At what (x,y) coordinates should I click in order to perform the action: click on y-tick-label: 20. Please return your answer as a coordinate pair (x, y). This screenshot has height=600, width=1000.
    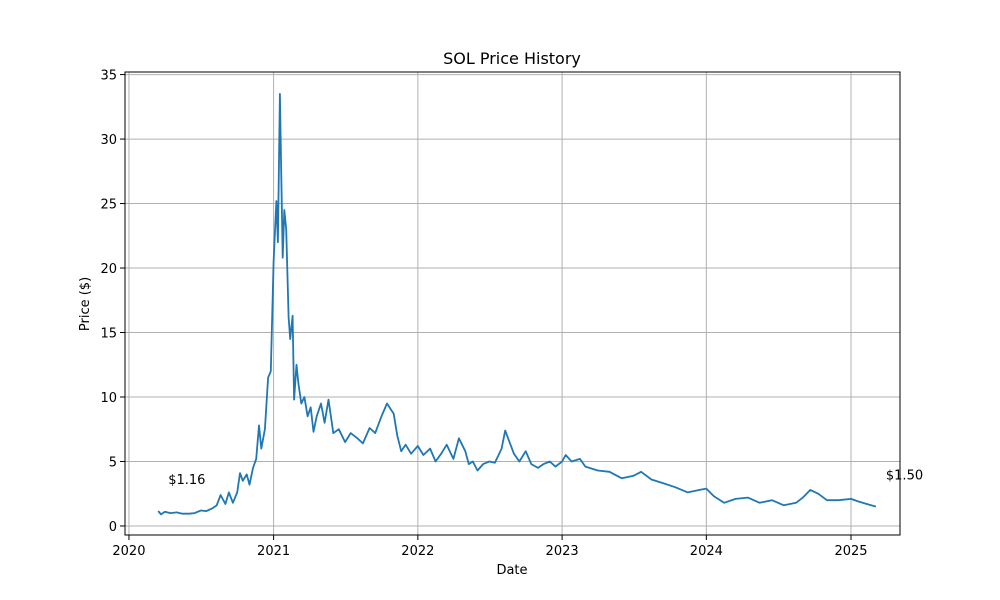
    Looking at the image, I should click on (108, 269).